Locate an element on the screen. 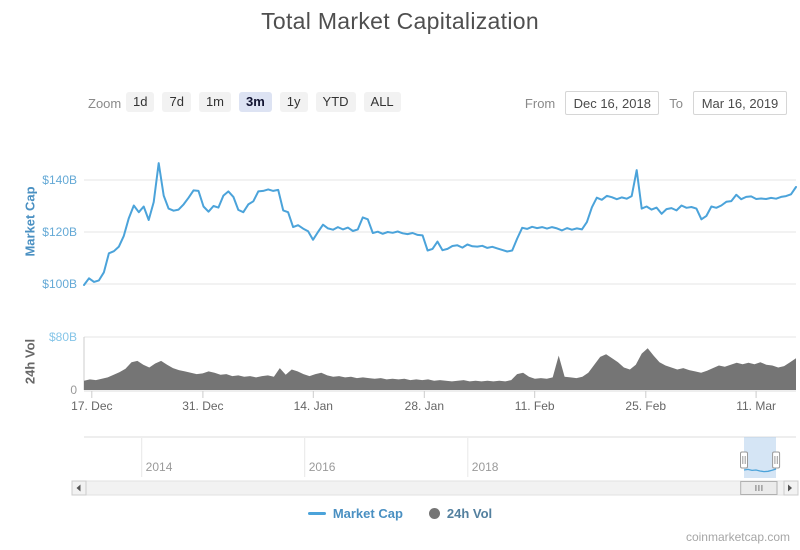  x-axis-label: 14. Jan is located at coordinates (313, 406).